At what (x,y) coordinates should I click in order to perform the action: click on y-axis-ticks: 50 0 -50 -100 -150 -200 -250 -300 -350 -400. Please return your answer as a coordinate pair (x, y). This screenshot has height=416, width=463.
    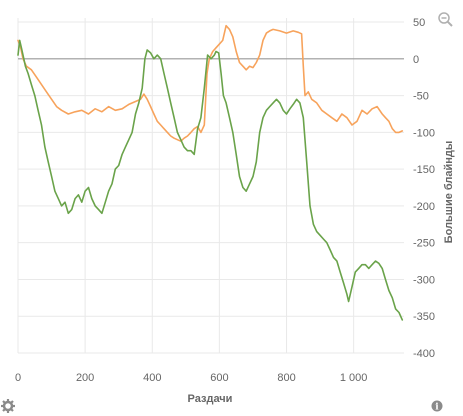
    Looking at the image, I should click on (424, 188).